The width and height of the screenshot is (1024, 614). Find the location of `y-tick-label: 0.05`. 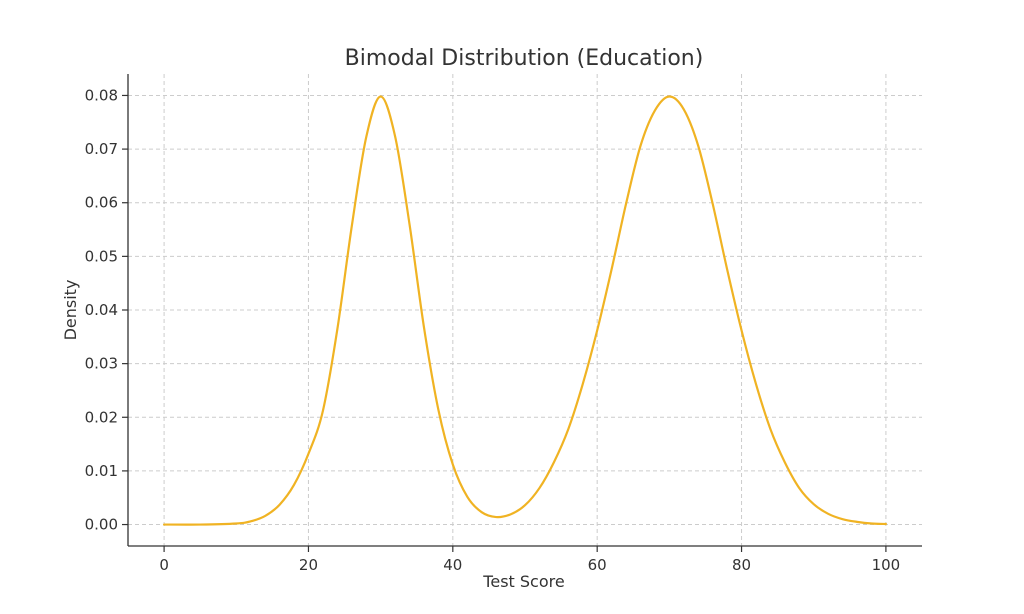

y-tick-label: 0.05 is located at coordinates (101, 256).